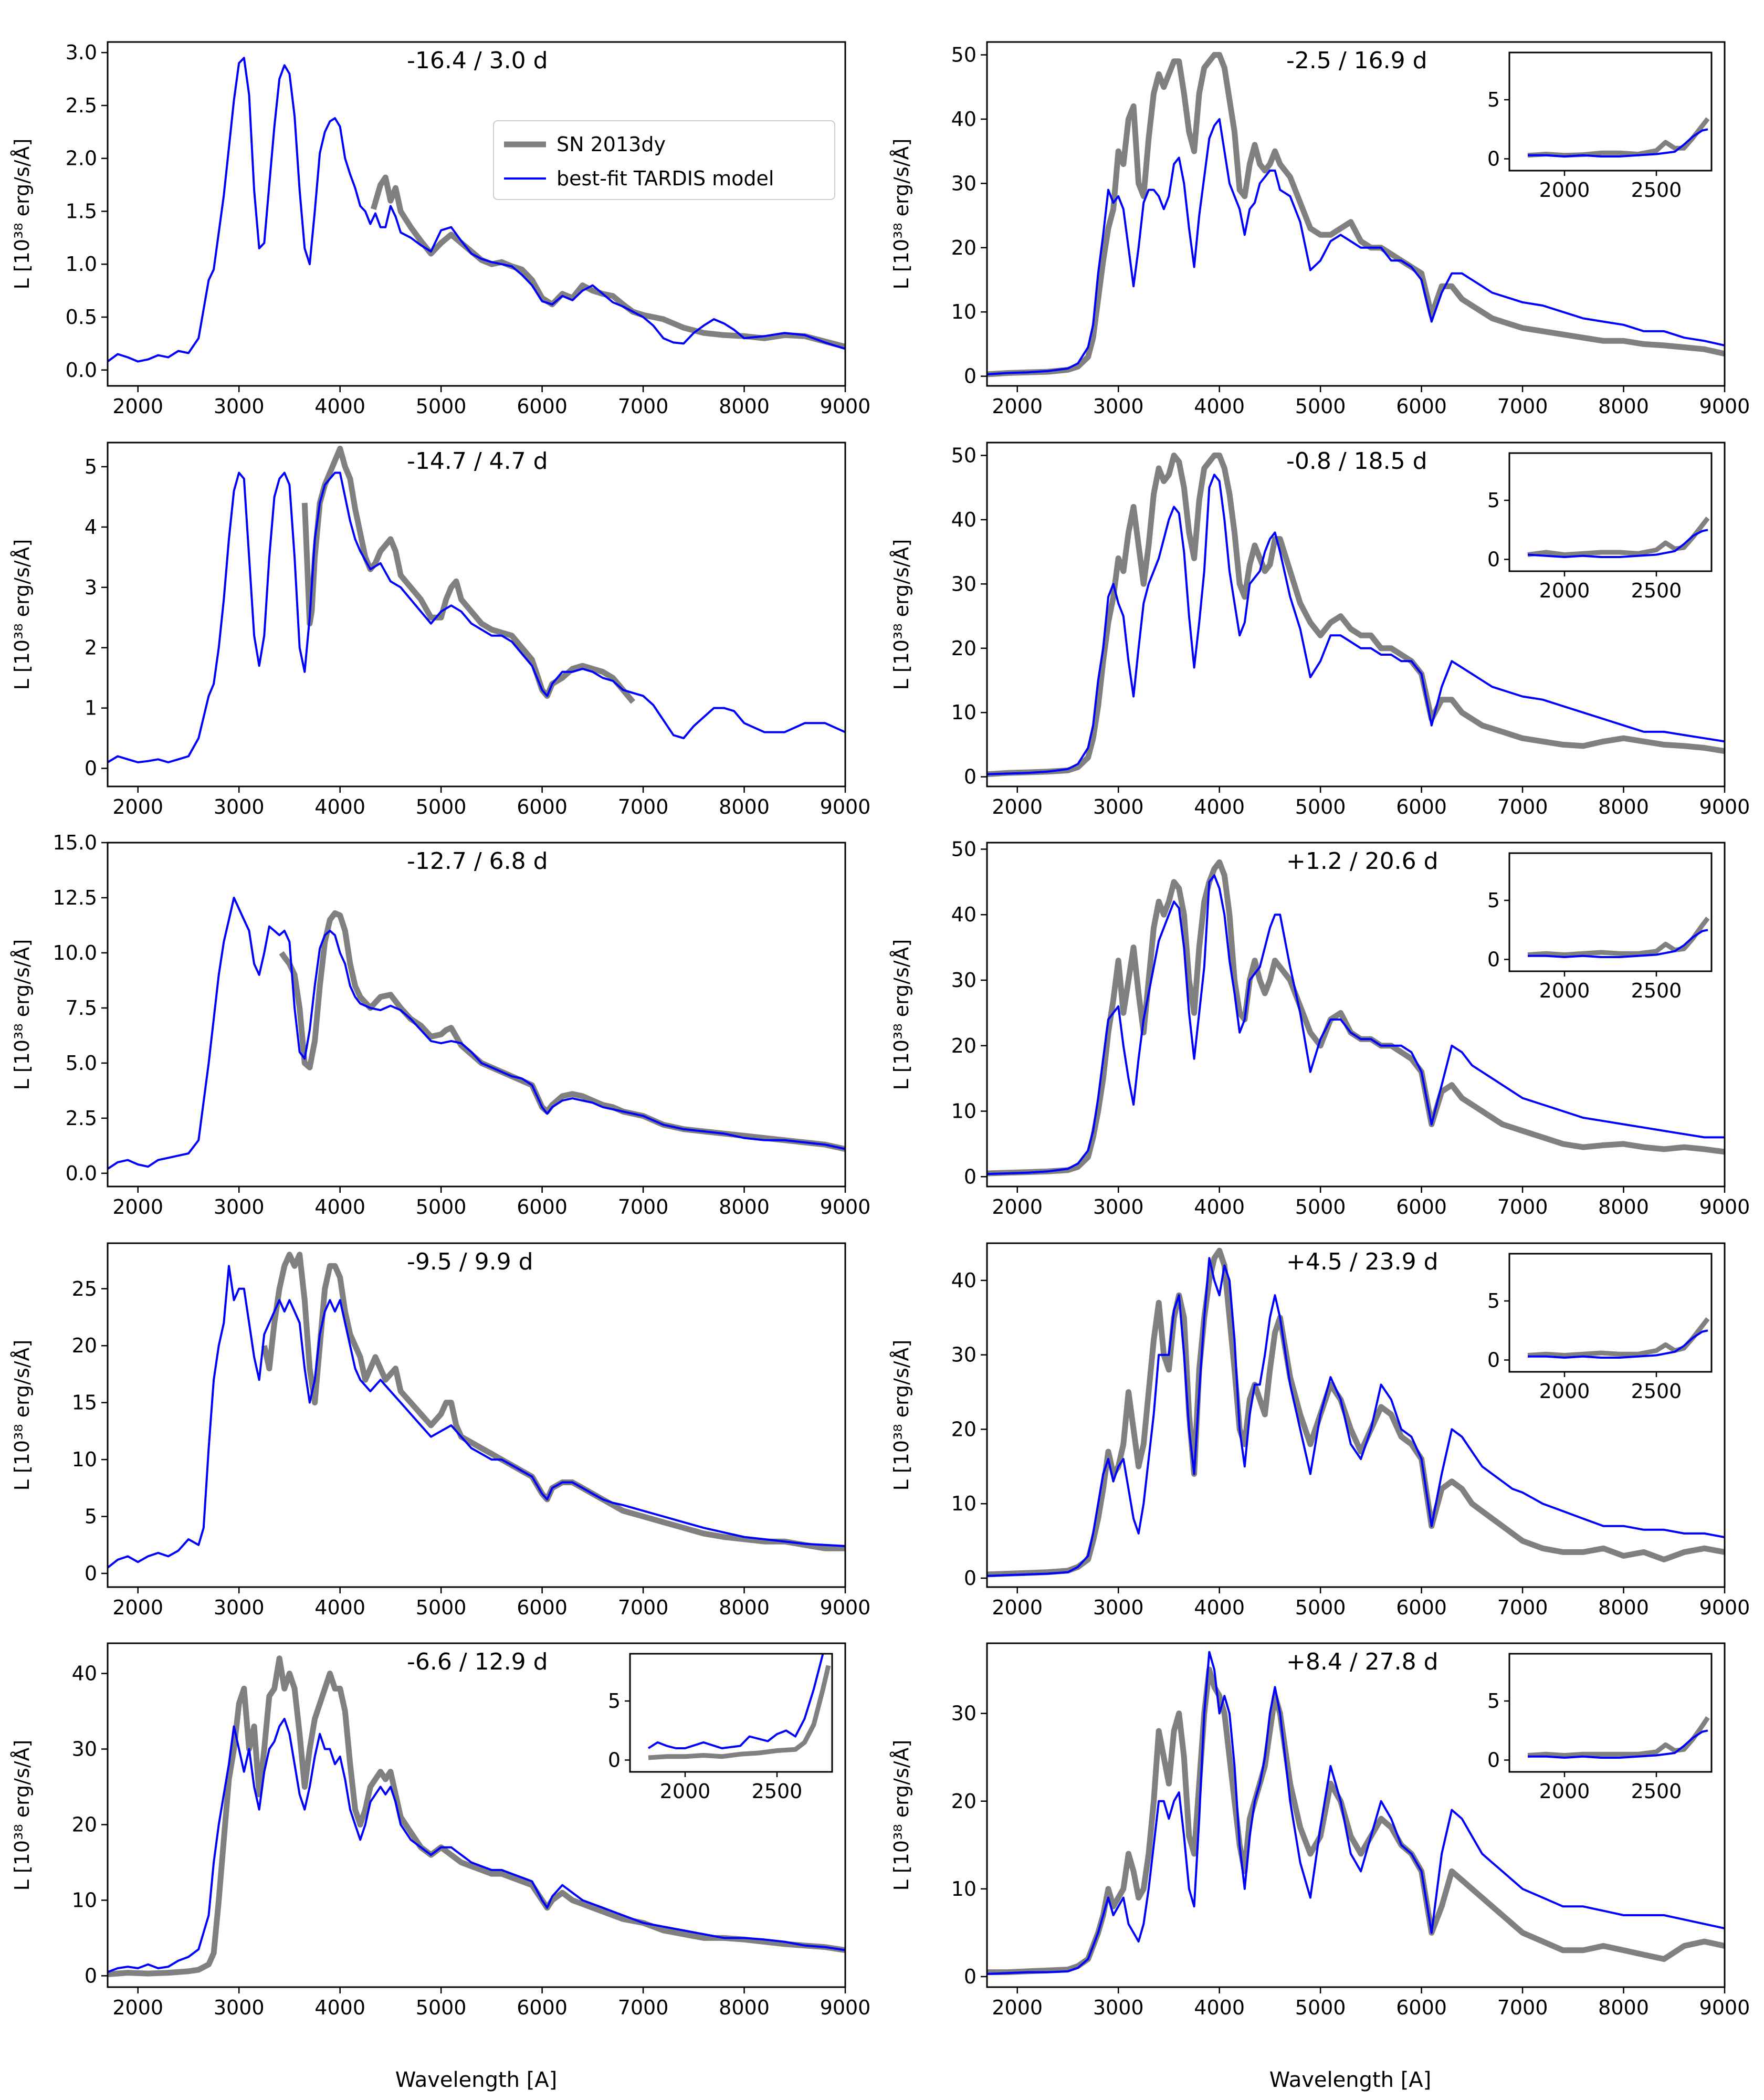 The height and width of the screenshot is (2100, 1764). Describe the element at coordinates (1356, 60) in the screenshot. I see `panel-title: -2.5 / 16.9 d` at that location.